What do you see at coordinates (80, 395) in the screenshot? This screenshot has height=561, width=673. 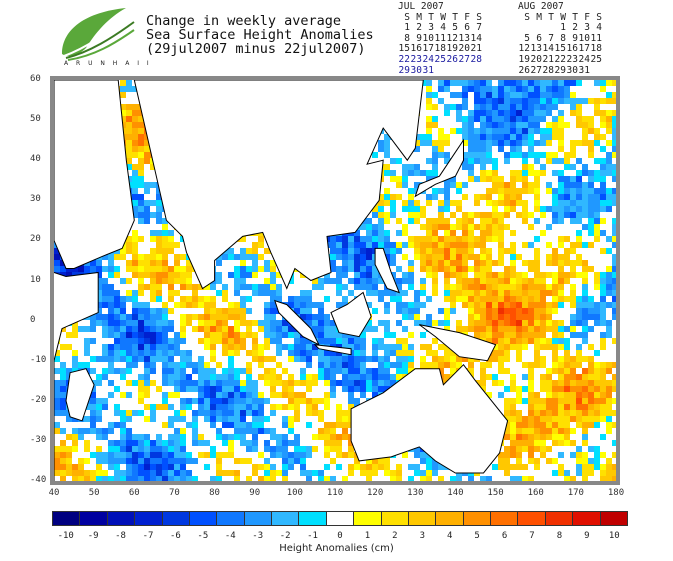 I see `madagascar-landmass` at bounding box center [80, 395].